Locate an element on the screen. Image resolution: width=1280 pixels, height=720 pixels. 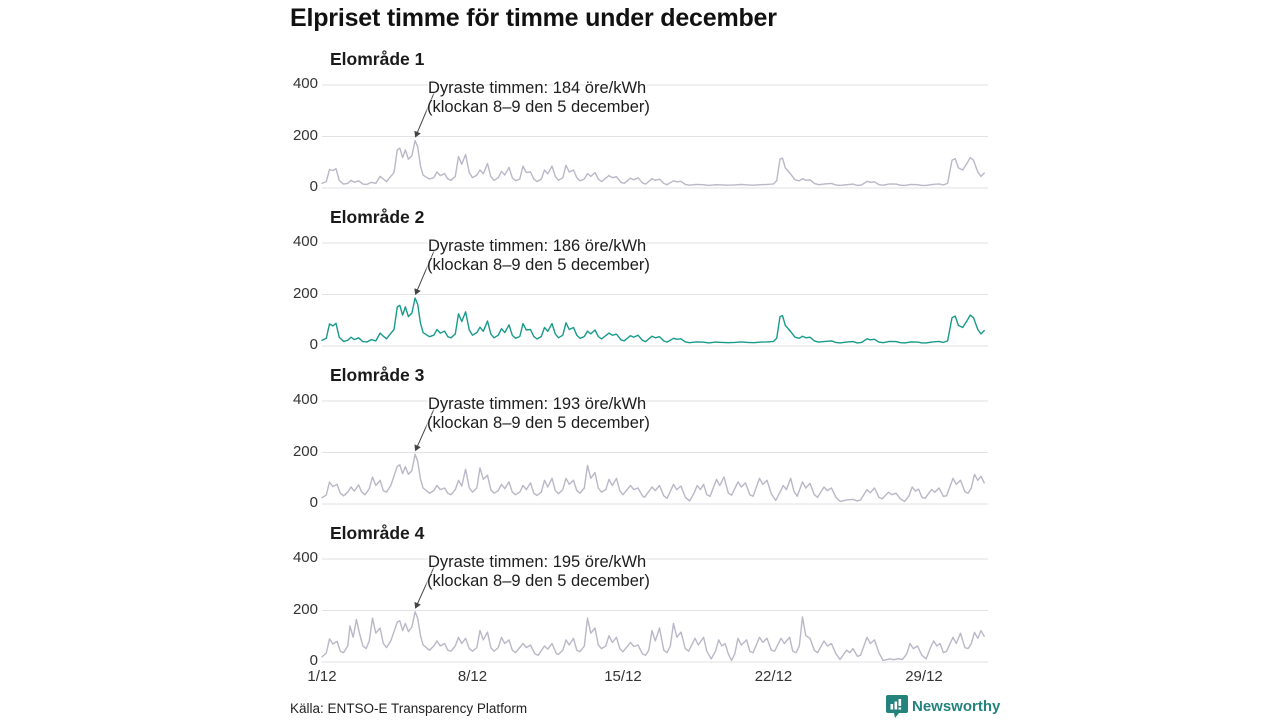
newsworthy-logo-icon is located at coordinates (897, 706).